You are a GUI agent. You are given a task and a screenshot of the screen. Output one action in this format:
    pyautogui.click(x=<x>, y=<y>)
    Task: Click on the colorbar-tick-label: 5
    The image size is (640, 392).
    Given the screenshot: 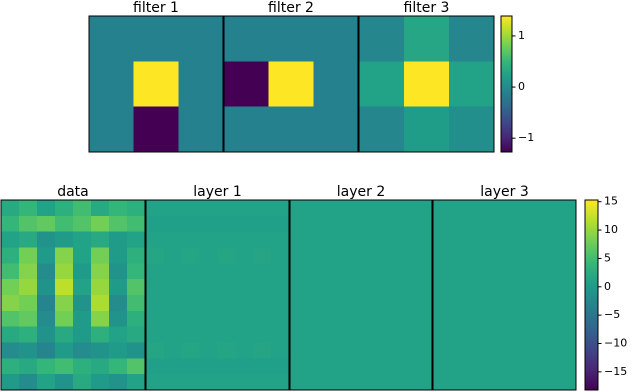 What is the action you would take?
    pyautogui.click(x=607, y=257)
    